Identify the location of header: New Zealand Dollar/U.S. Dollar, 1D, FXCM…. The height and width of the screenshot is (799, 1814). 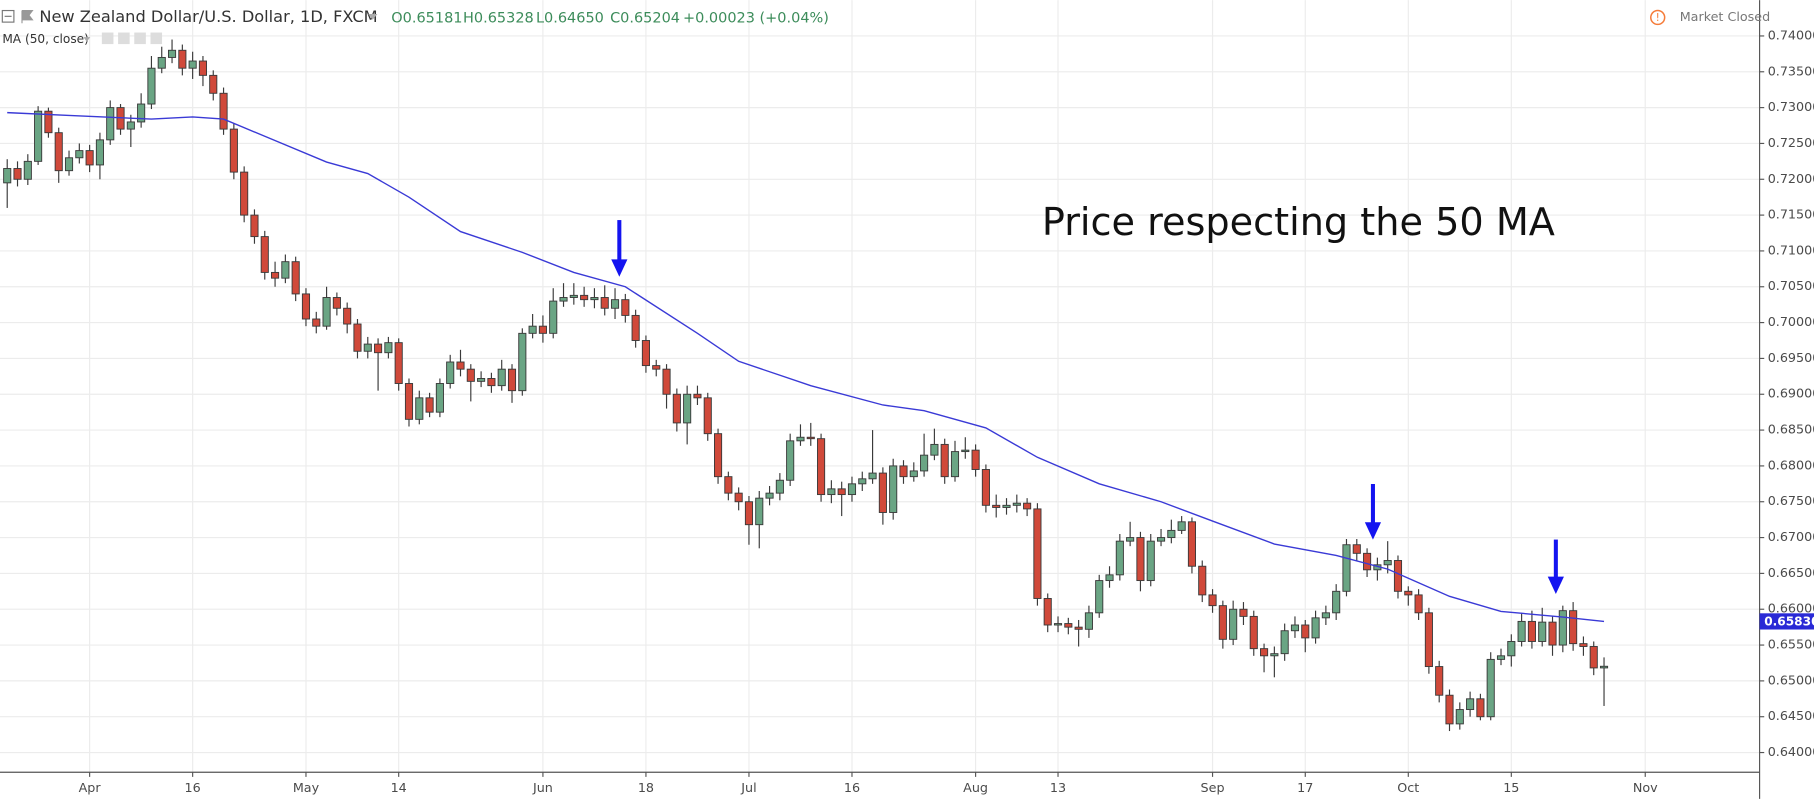
(885, 26).